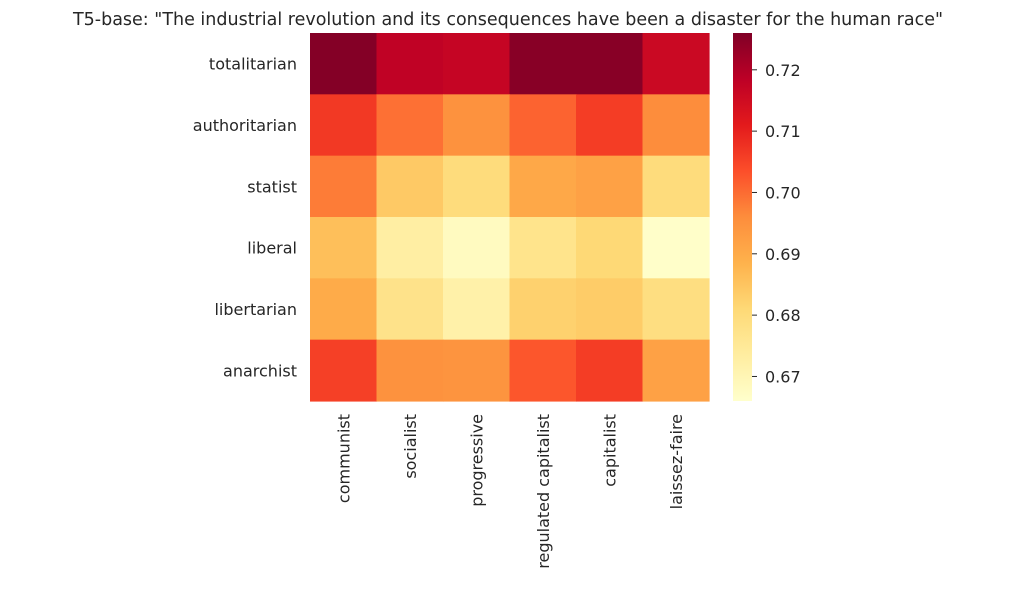 Image resolution: width=1018 pixels, height=603 pixels. What do you see at coordinates (783, 315) in the screenshot?
I see `colorbar-tick-label: 0.68` at bounding box center [783, 315].